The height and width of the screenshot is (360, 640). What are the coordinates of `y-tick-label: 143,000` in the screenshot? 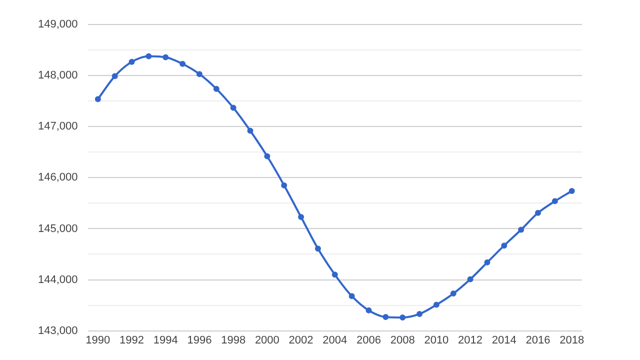 It's located at (58, 330).